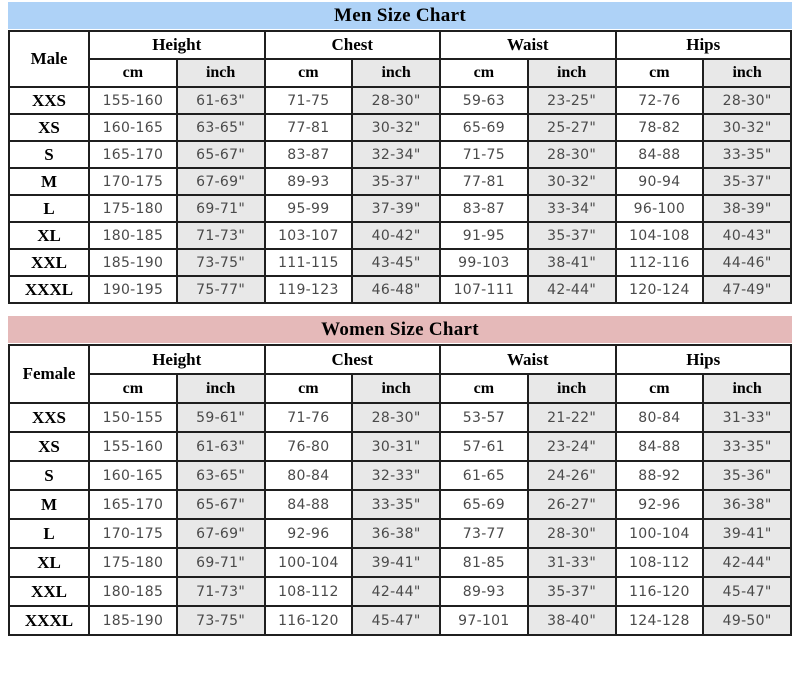 This screenshot has width=800, height=698. Describe the element at coordinates (659, 262) in the screenshot. I see `value-cell: 112-116` at that location.